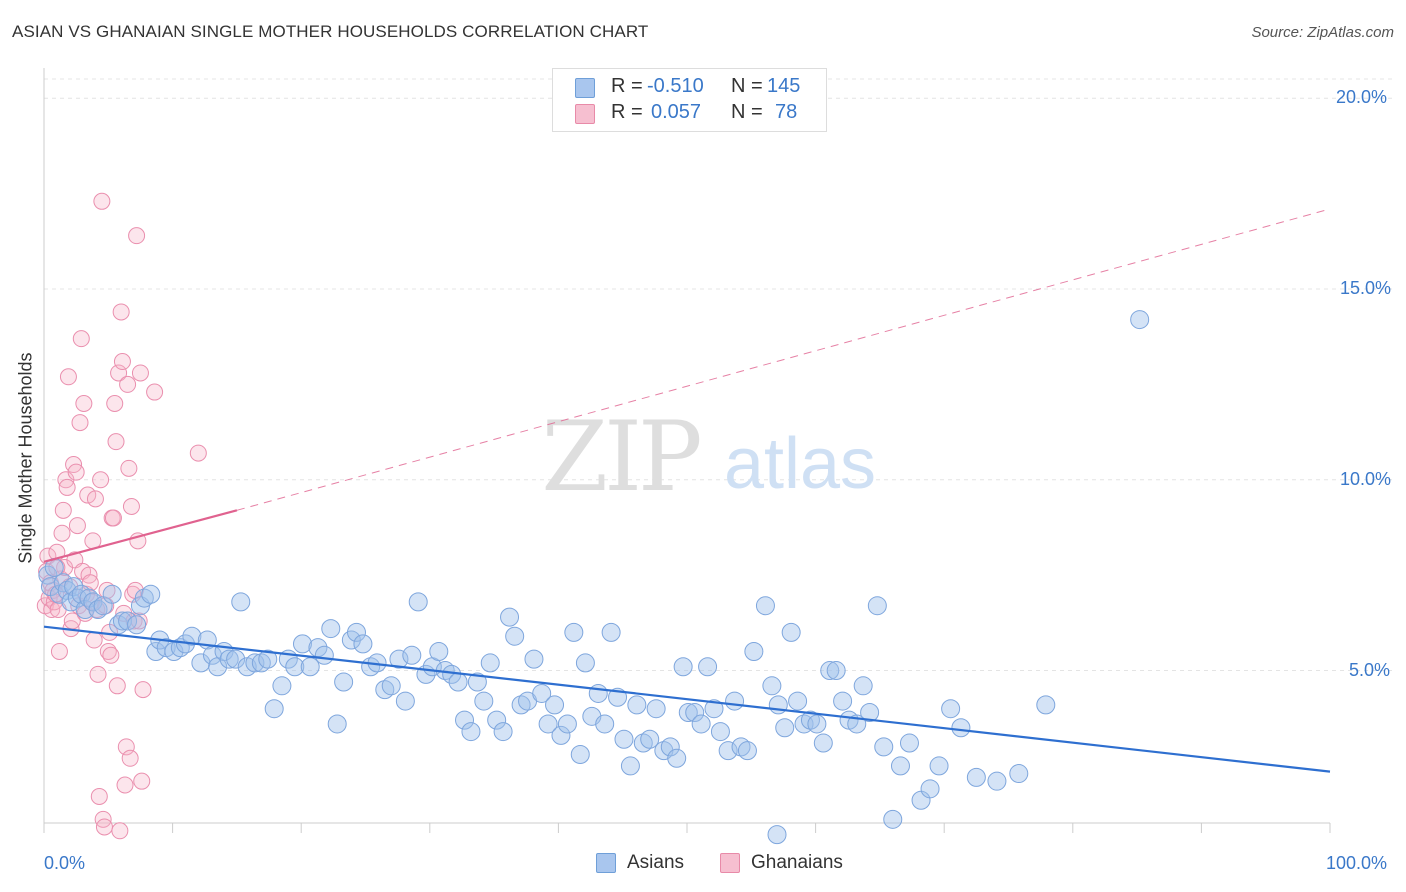 The image size is (1406, 892). What do you see at coordinates (25, 458) in the screenshot?
I see `y-axis-title: Single Mother Households` at bounding box center [25, 458].